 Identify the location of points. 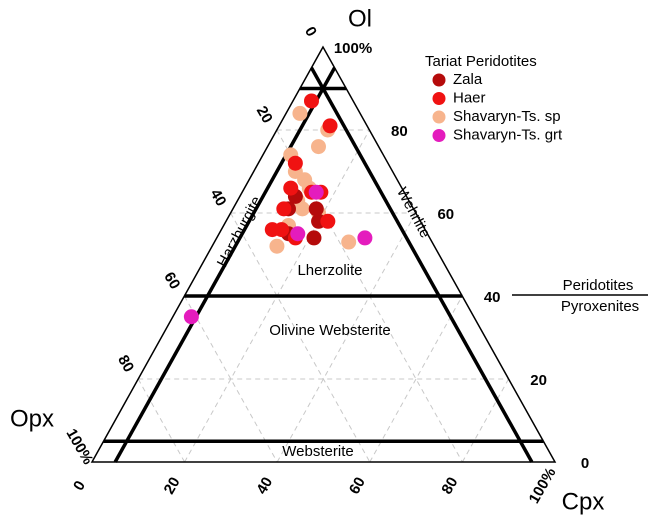
(278, 209).